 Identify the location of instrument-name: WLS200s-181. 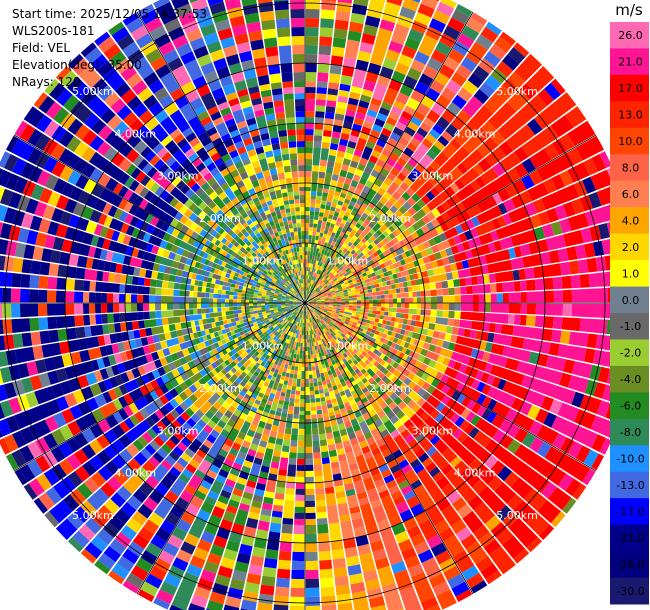
(53, 31).